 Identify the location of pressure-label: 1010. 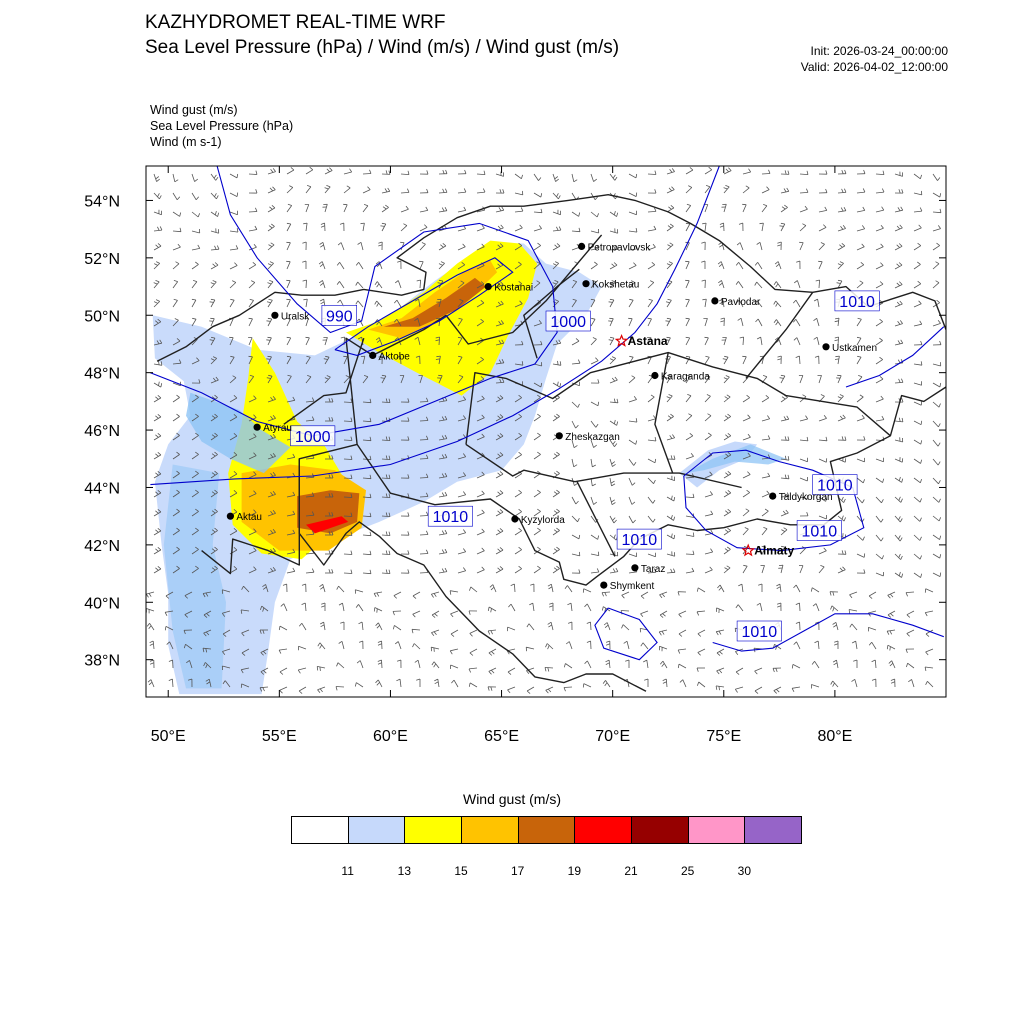
(857, 302).